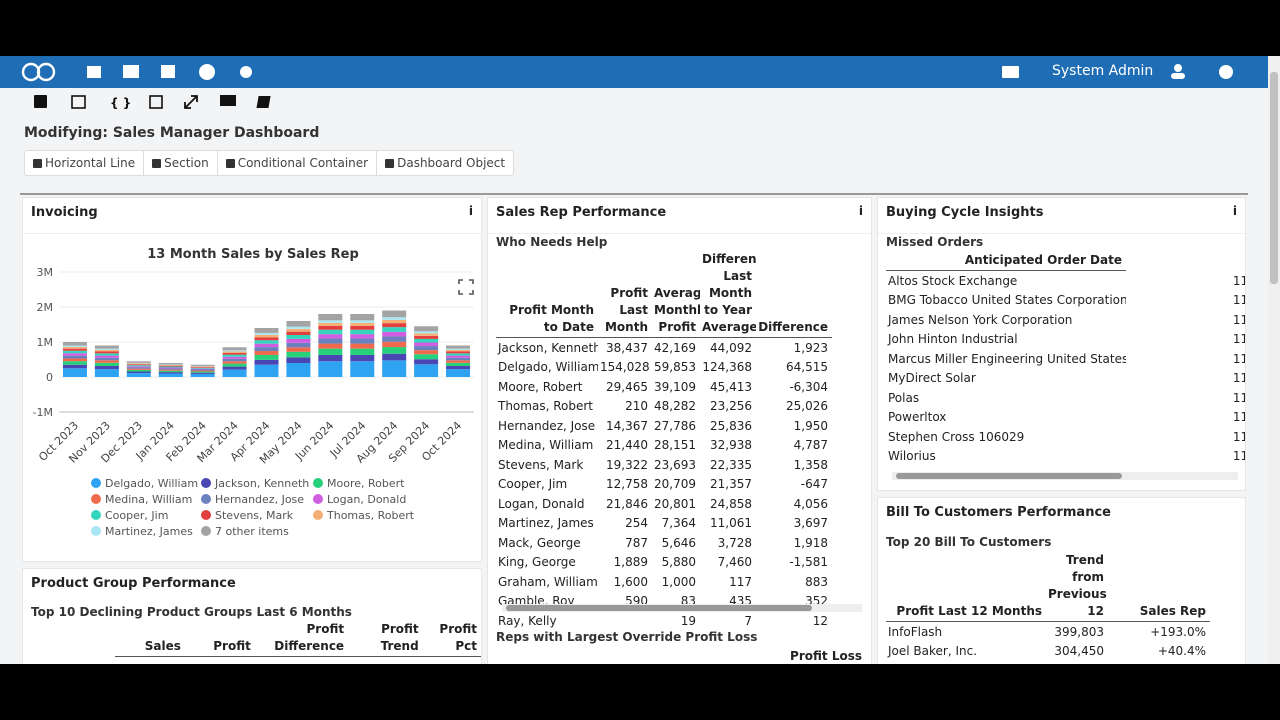  I want to click on table-cell: 1,918, so click(810, 542).